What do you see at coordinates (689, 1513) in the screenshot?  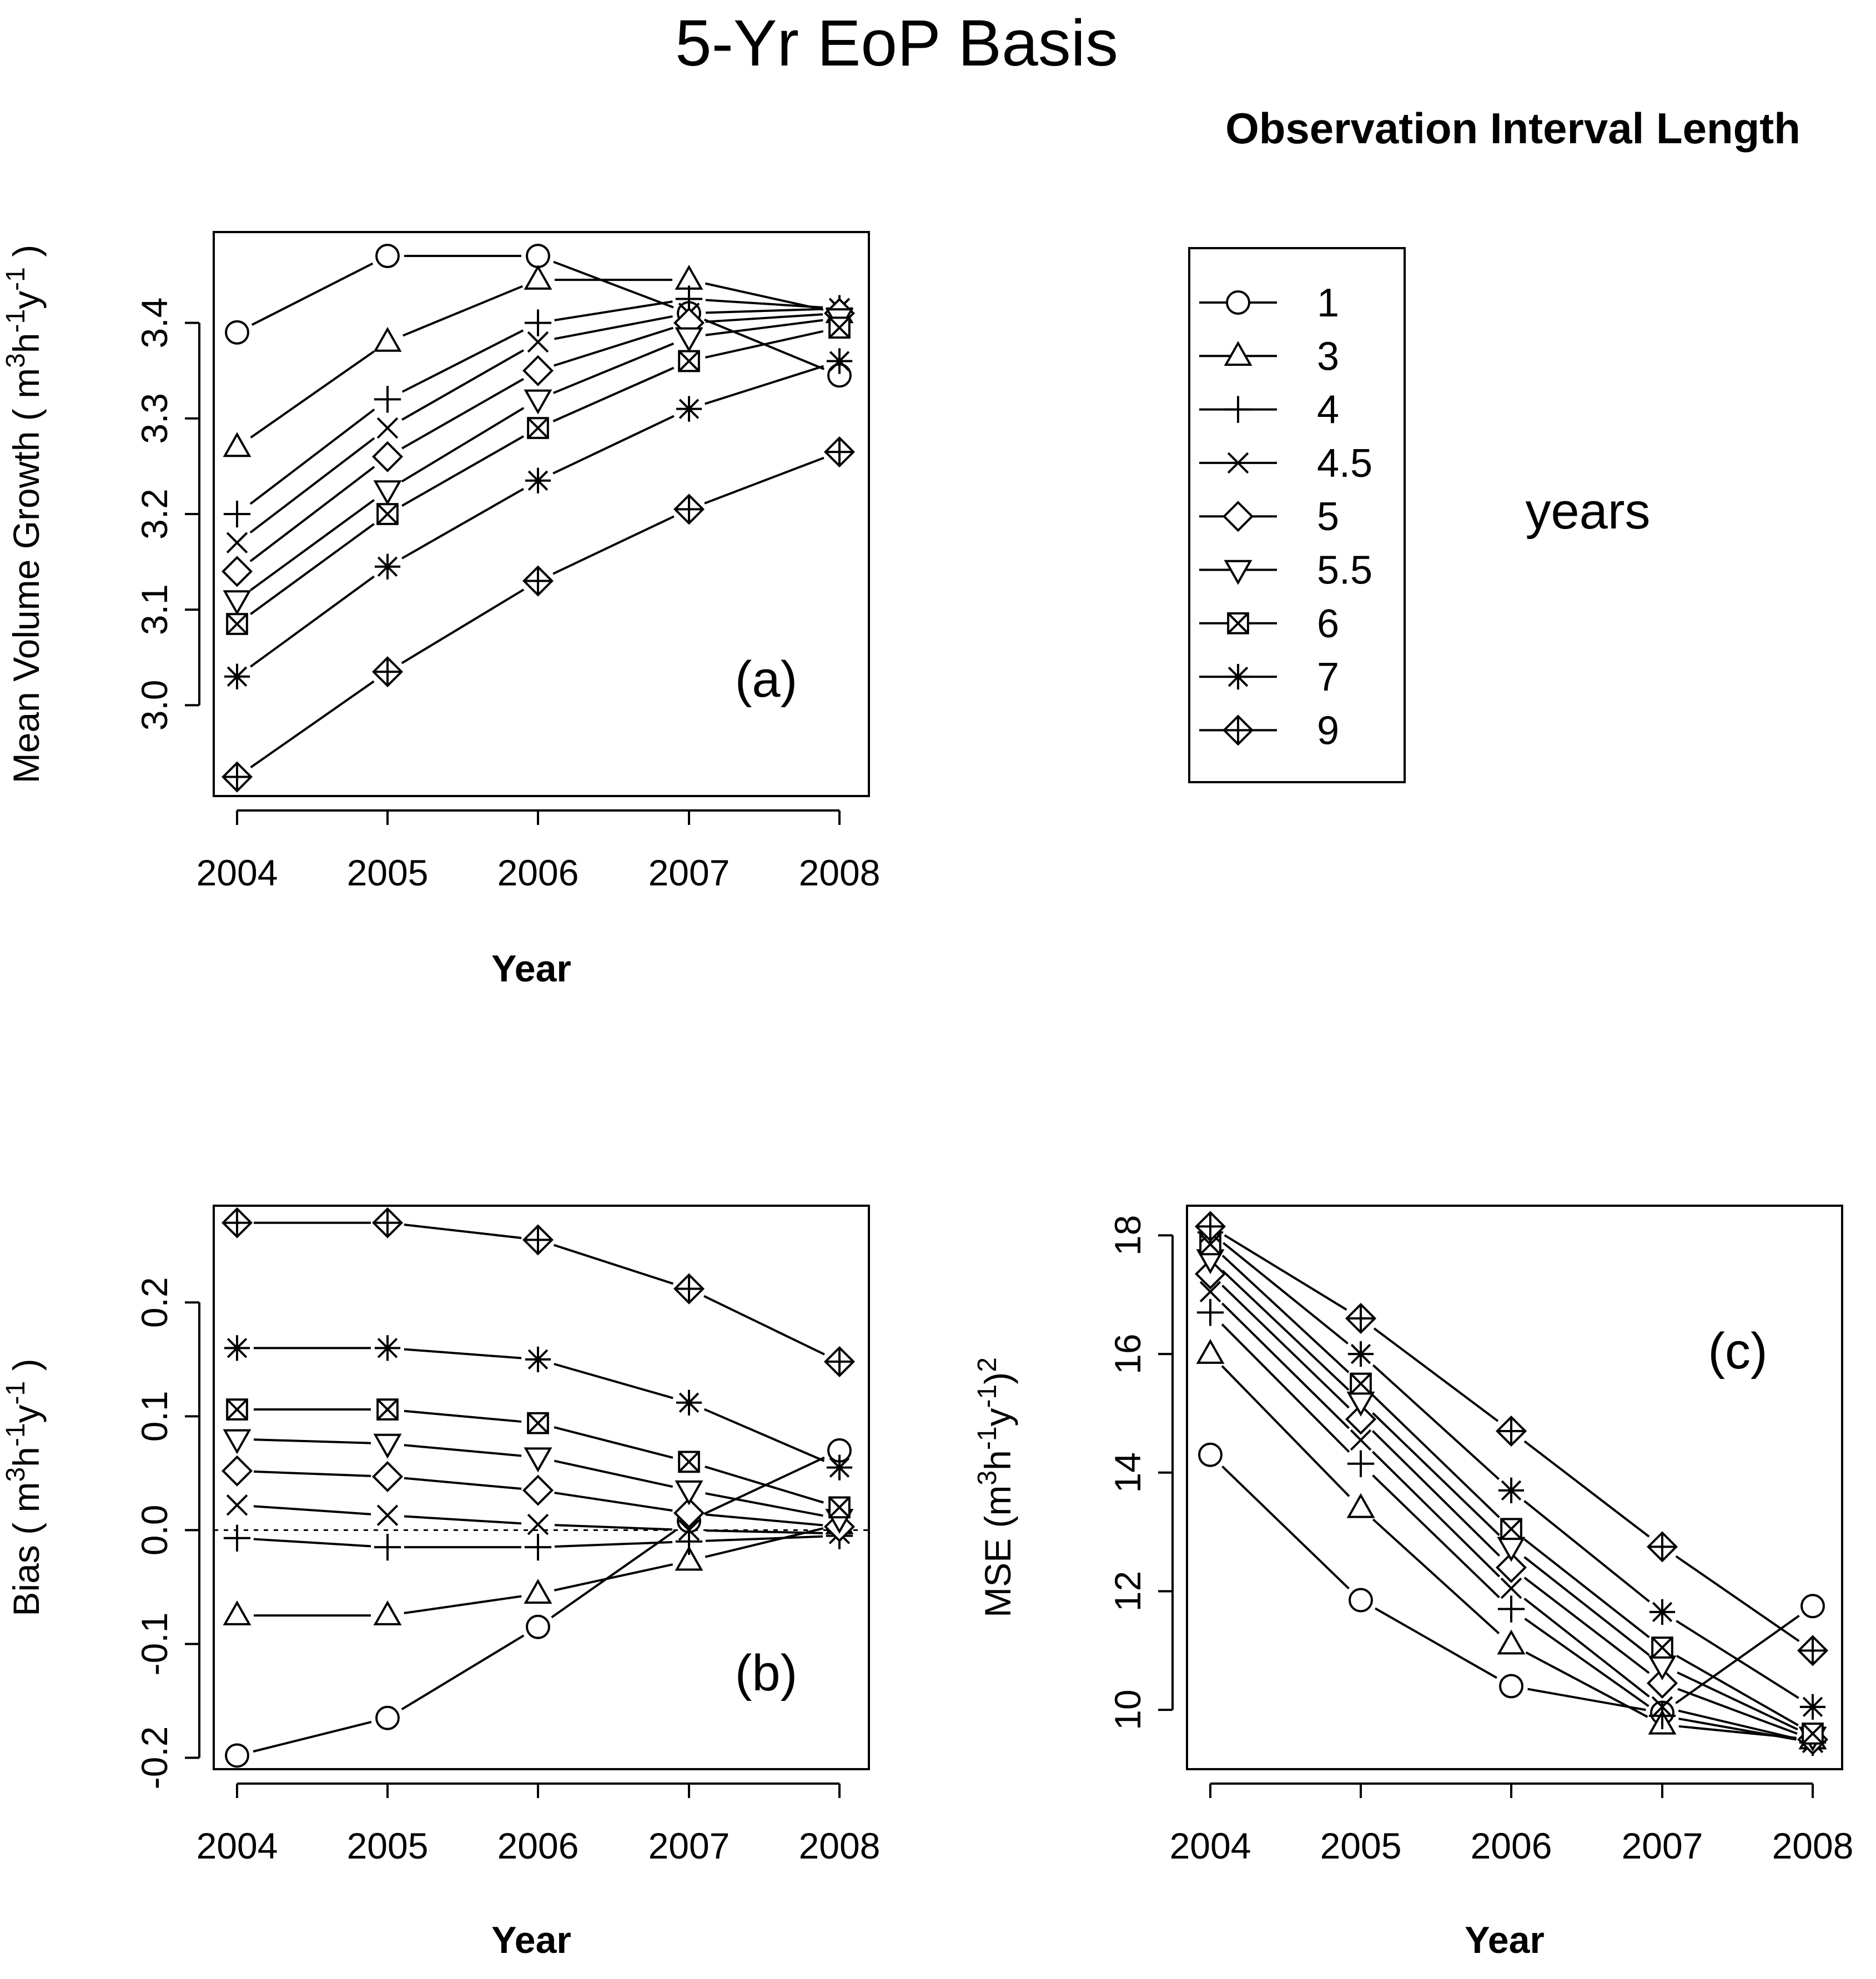 I see `point-5-2007` at bounding box center [689, 1513].